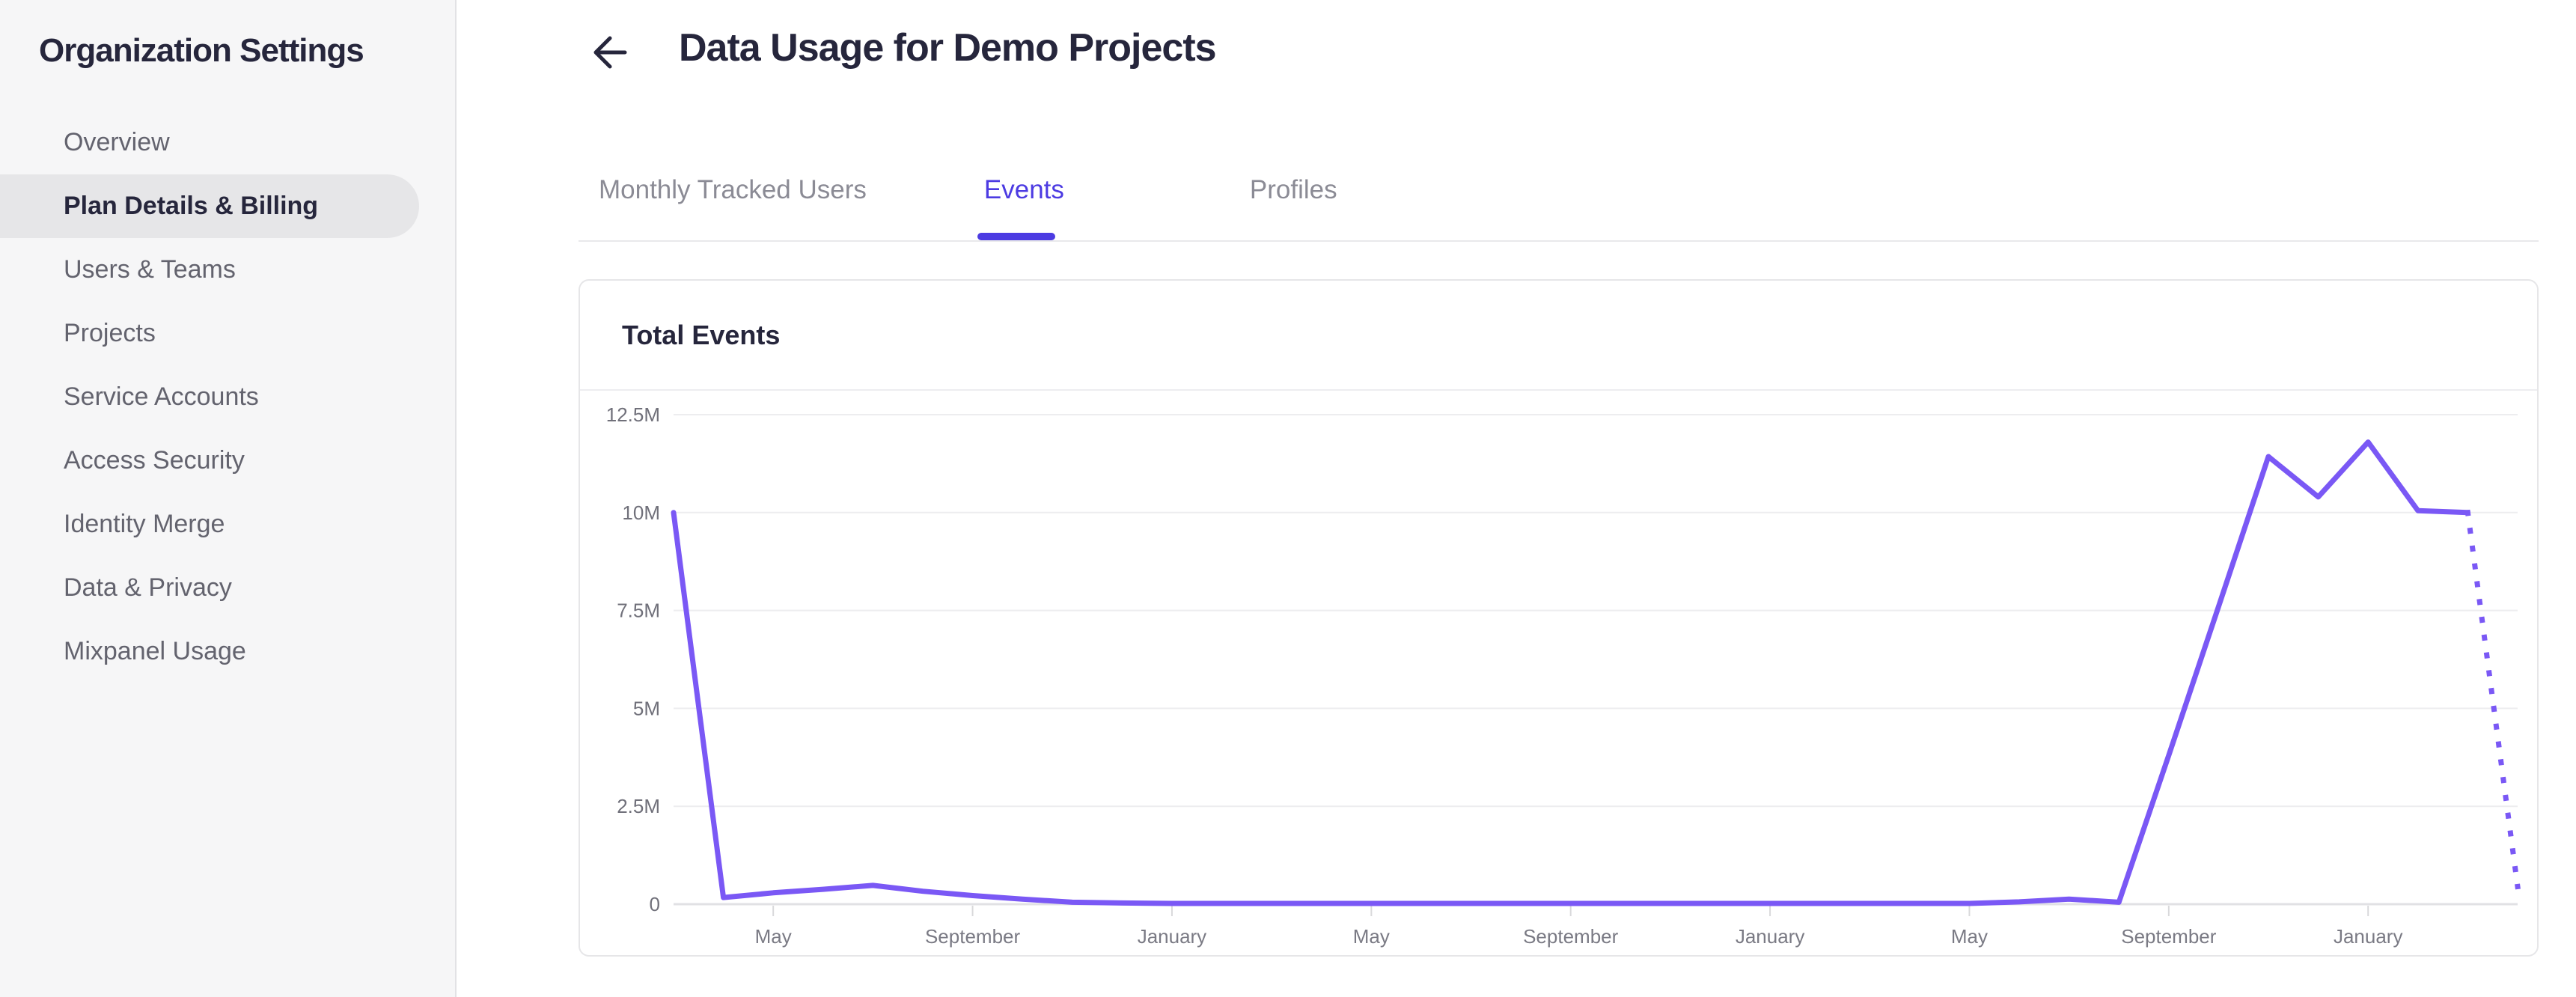 This screenshot has height=997, width=2576. Describe the element at coordinates (117, 142) in the screenshot. I see `sidebar-item-overview: Overview` at that location.